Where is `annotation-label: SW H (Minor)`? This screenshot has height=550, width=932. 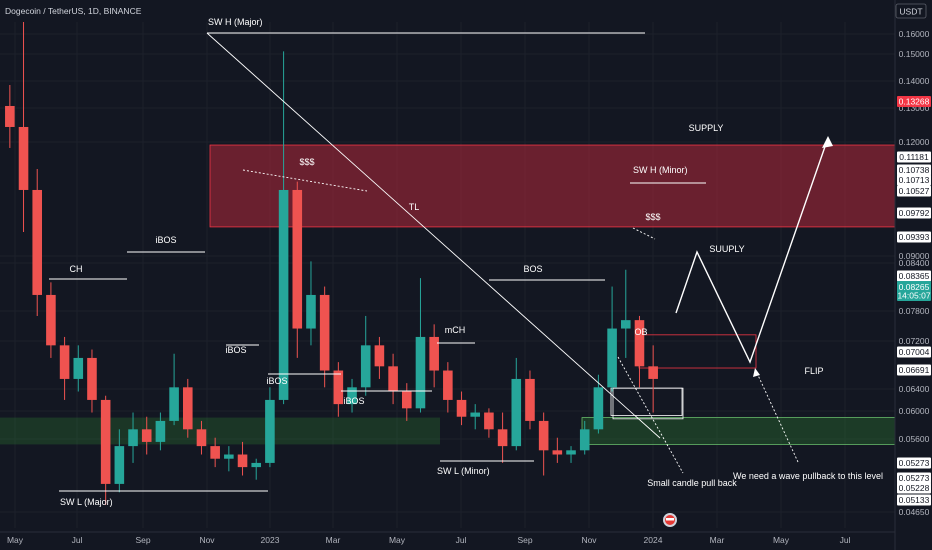 annotation-label: SW H (Minor) is located at coordinates (660, 170).